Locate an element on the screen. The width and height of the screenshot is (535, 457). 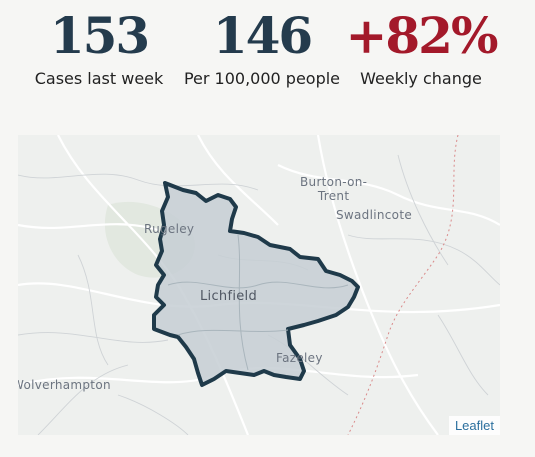
leaflet-attribution-link: Leaflet is located at coordinates (474, 425).